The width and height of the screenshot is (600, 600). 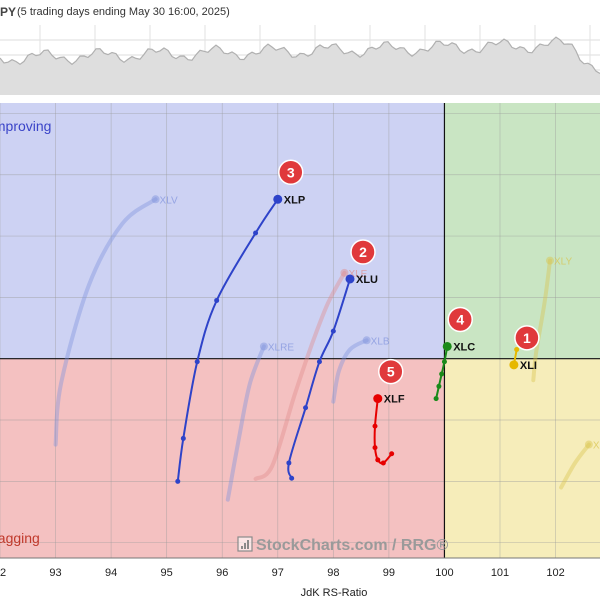 I want to click on badge-xli, so click(x=527, y=338).